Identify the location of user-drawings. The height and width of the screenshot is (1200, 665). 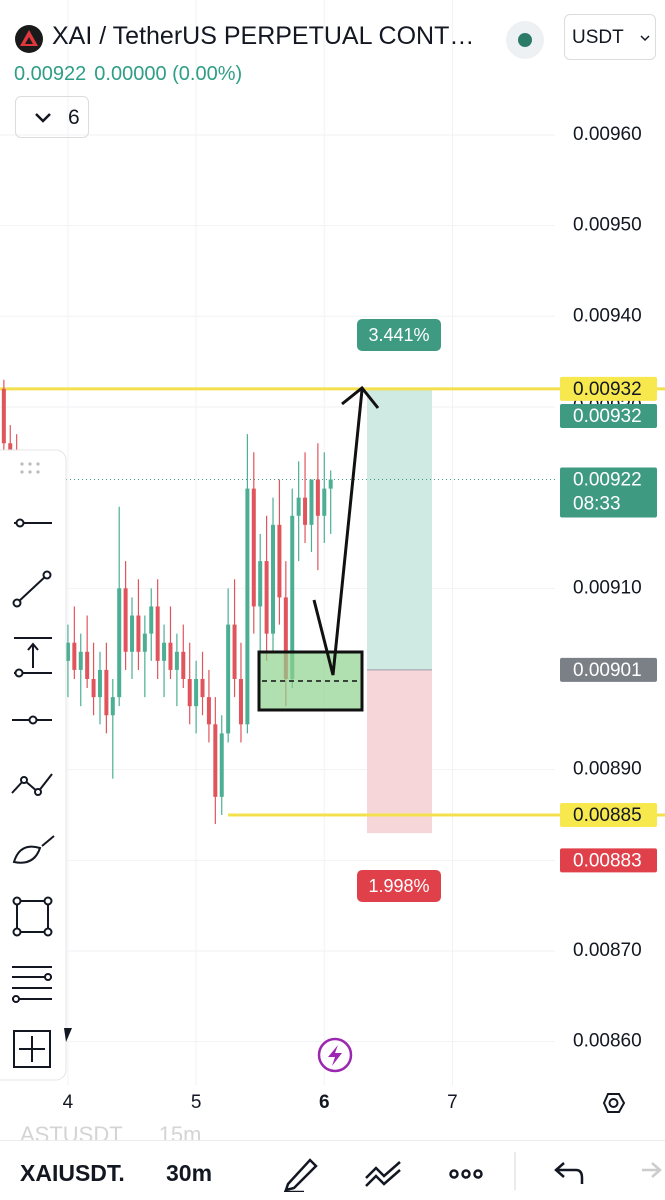
(318, 548).